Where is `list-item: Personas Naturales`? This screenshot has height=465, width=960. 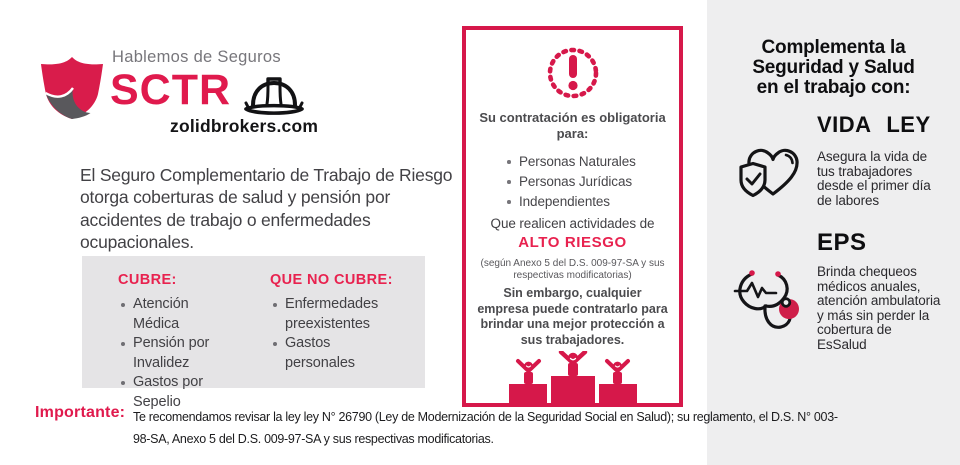 list-item: Personas Naturales is located at coordinates (570, 162).